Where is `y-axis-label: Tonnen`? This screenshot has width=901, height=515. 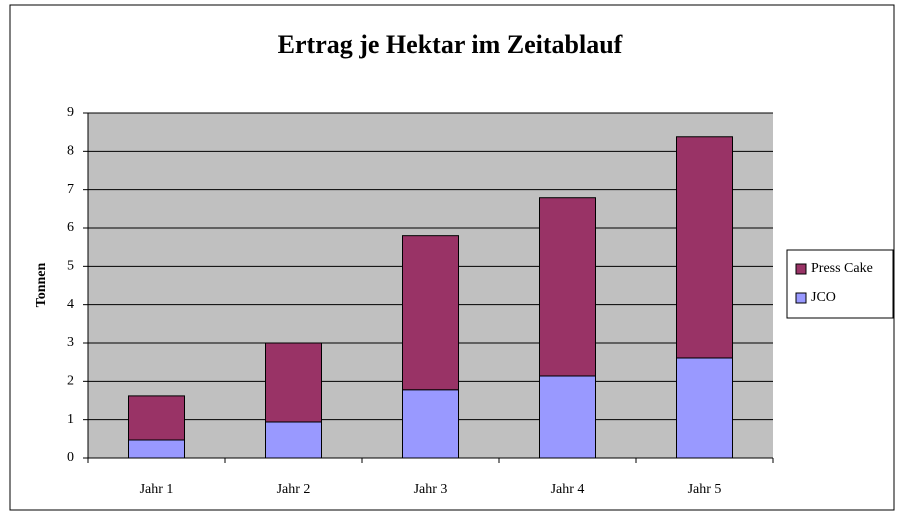
y-axis-label: Tonnen is located at coordinates (41, 284).